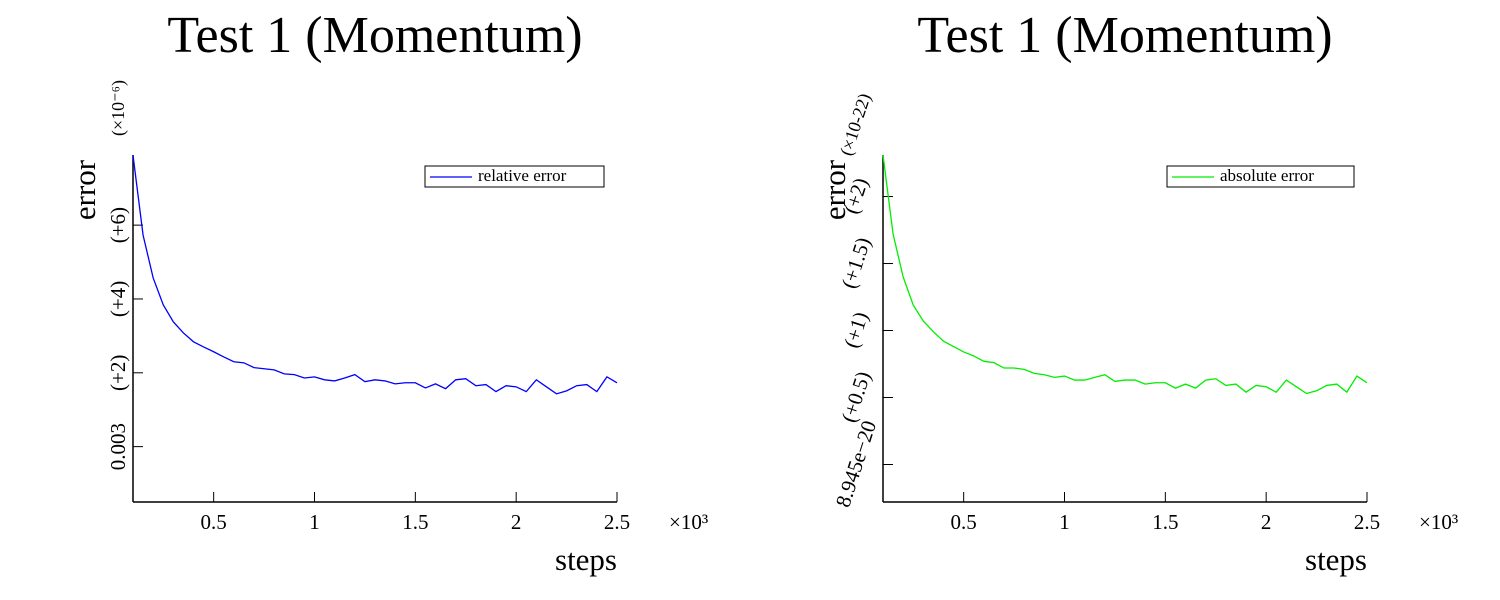 The width and height of the screenshot is (1500, 600). I want to click on legend-label: relative error, so click(522, 175).